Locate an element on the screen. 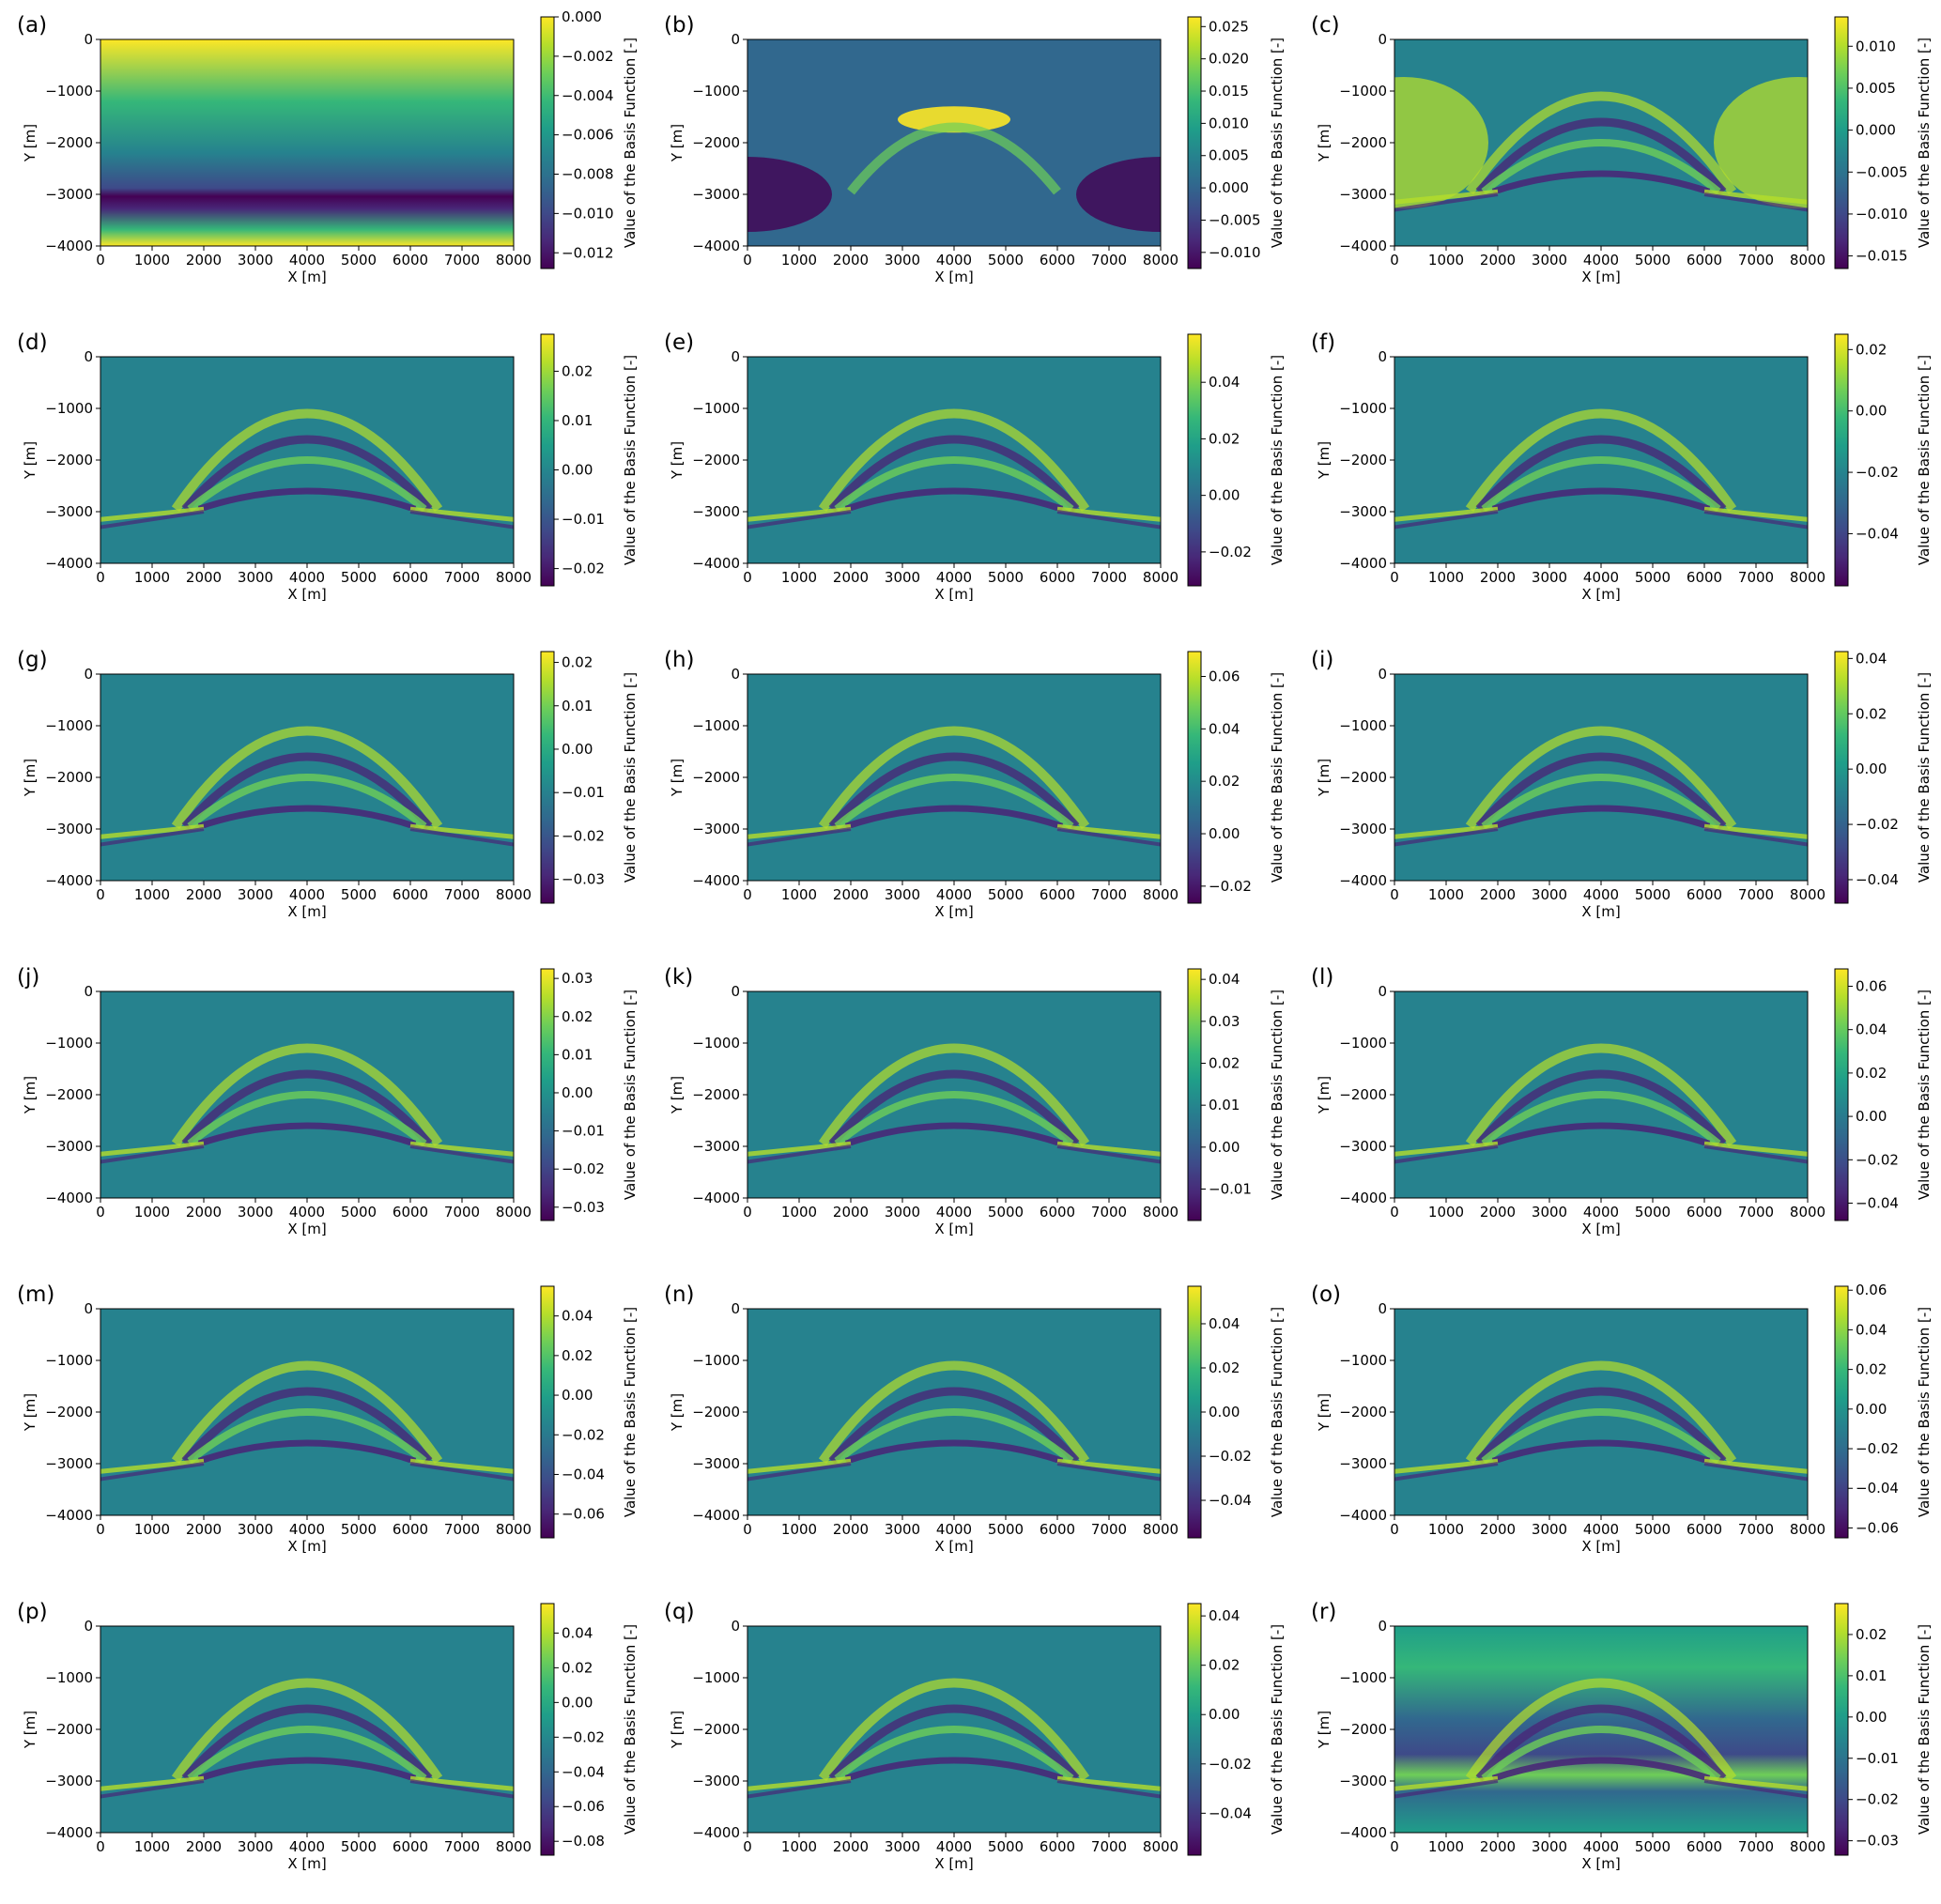  colorbar-tick-label: −0.08 is located at coordinates (583, 1841).